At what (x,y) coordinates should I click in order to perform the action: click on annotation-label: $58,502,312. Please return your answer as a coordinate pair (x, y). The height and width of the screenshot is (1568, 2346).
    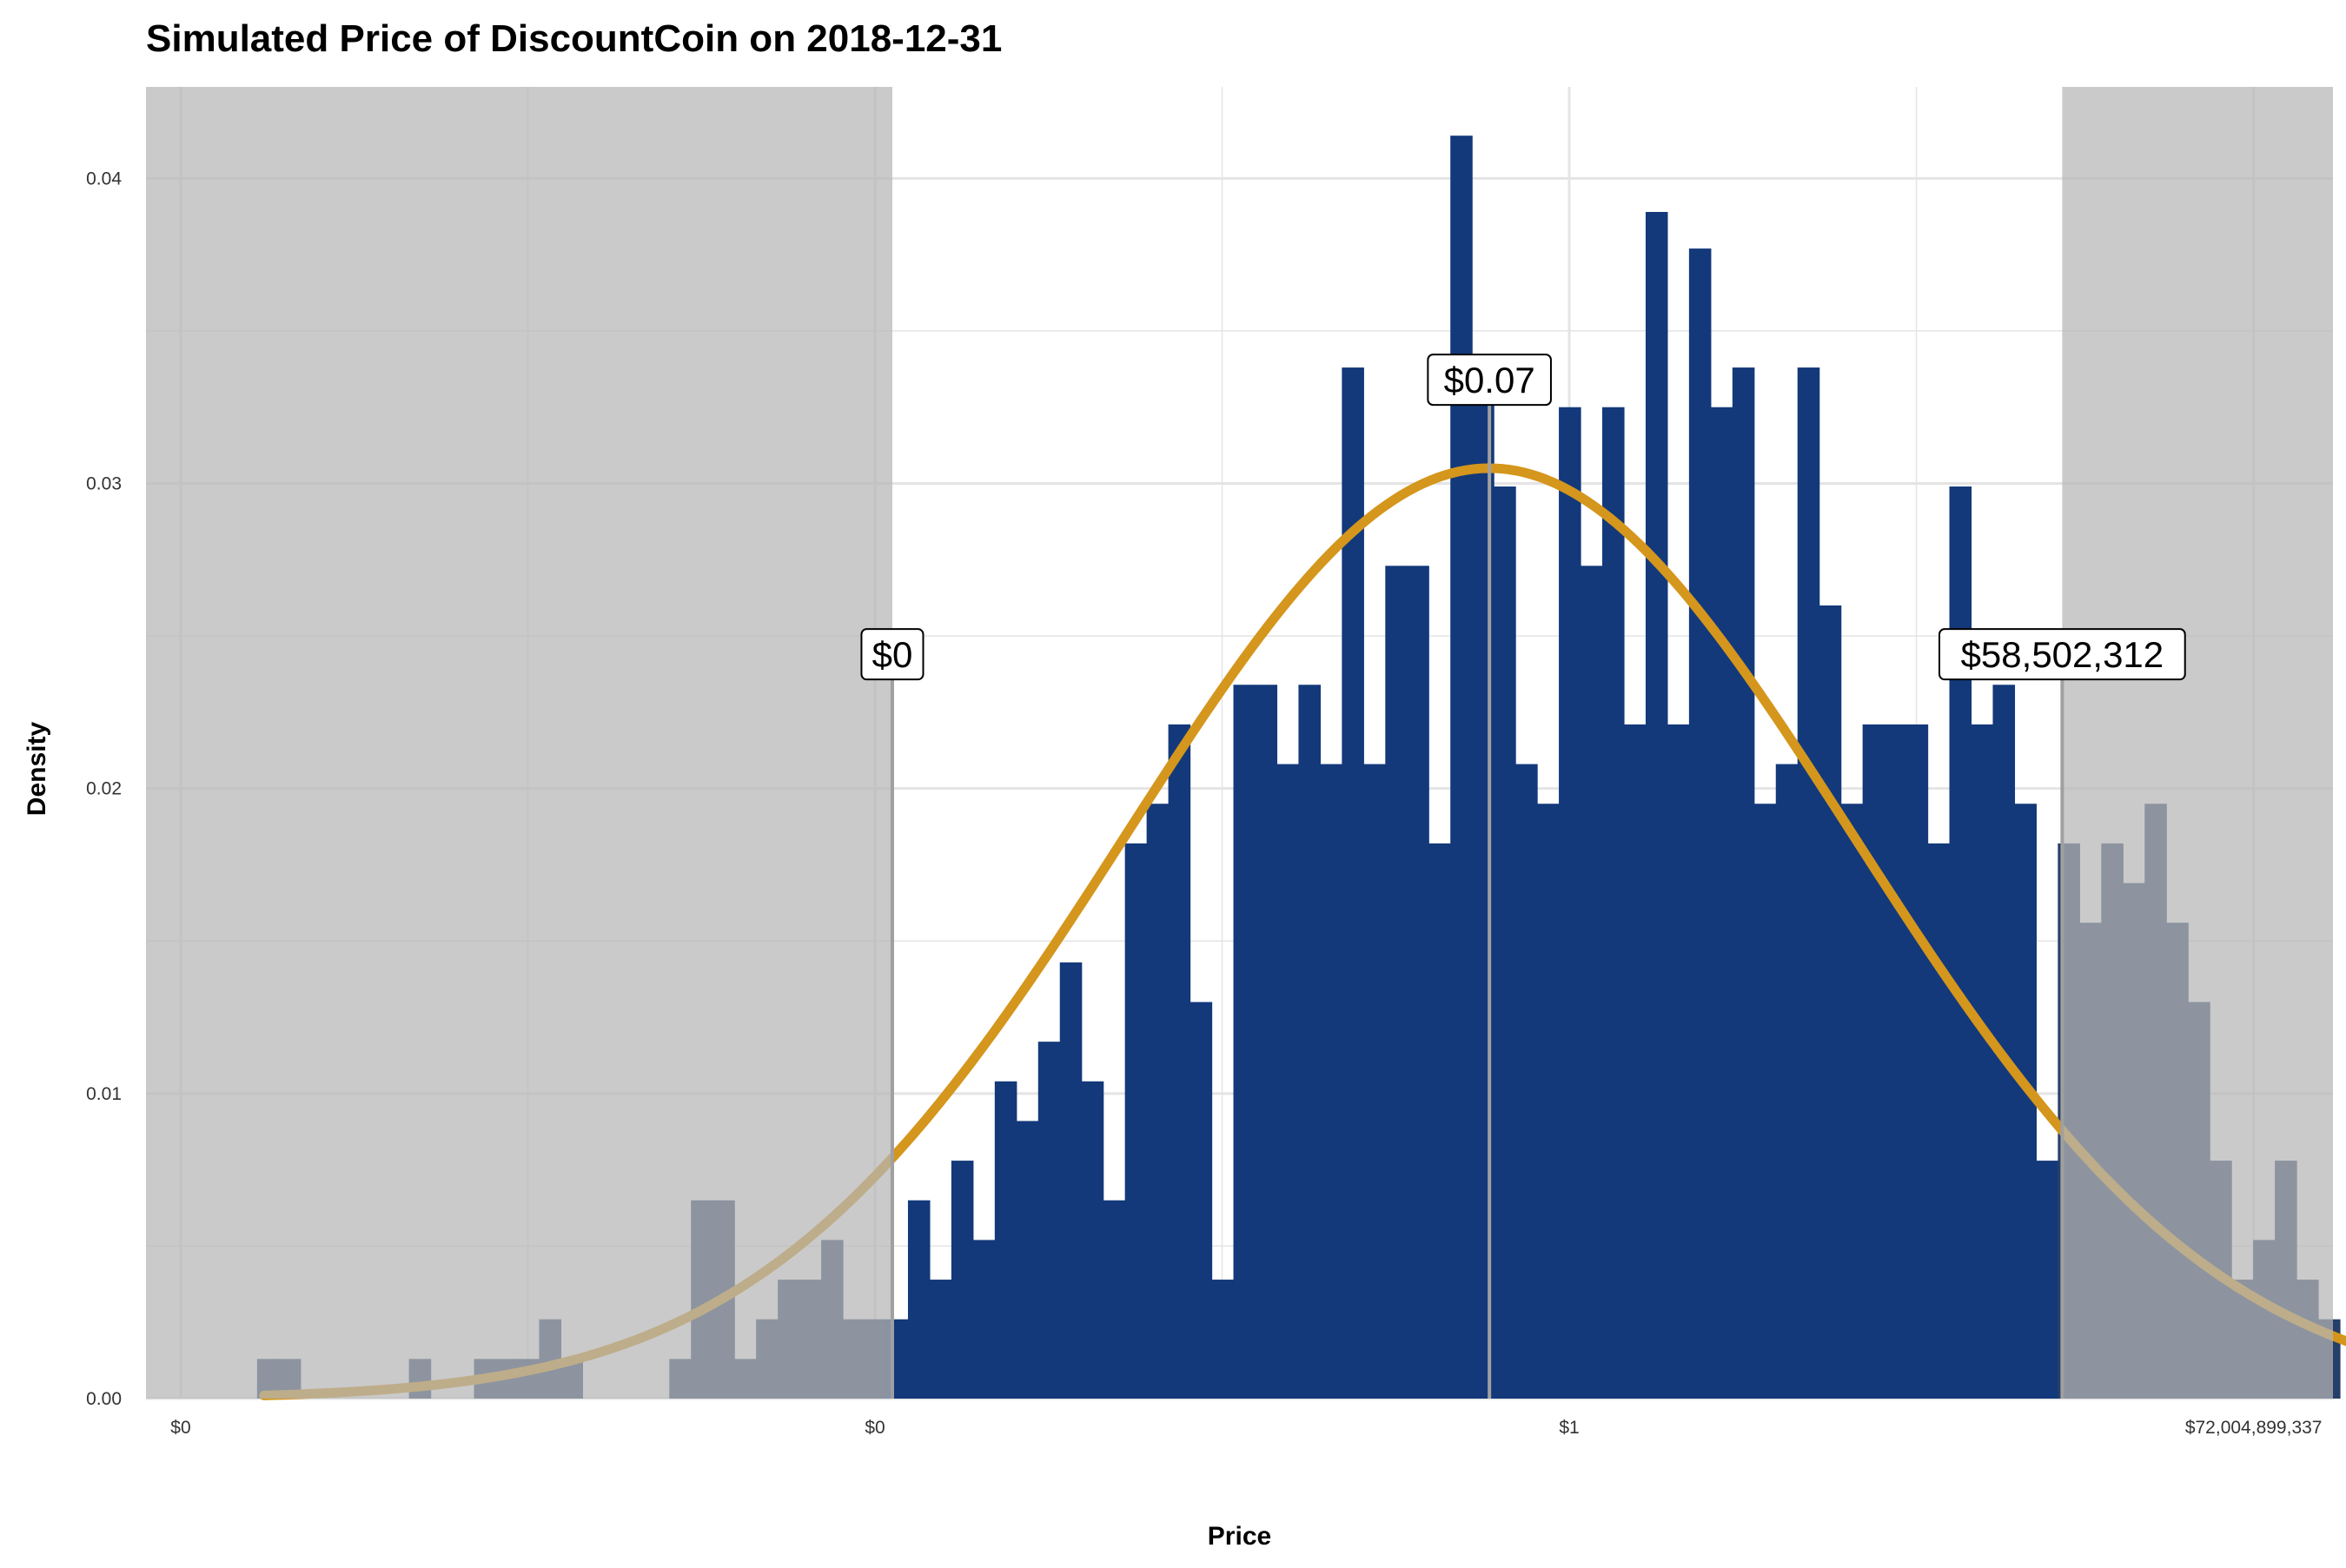
    Looking at the image, I should click on (2062, 654).